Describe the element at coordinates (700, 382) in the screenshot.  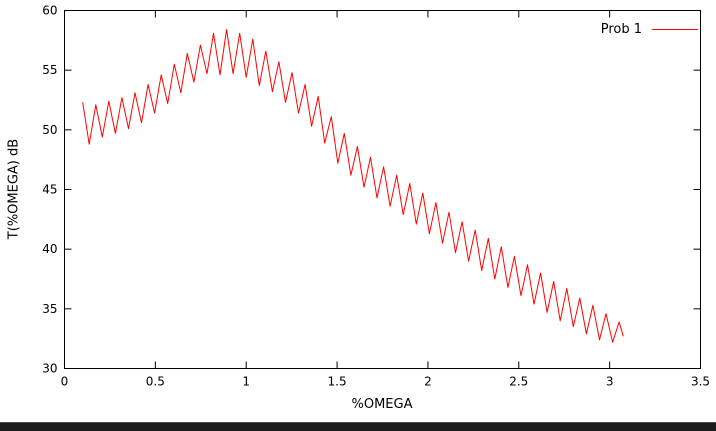
I see `x-tick-label: 3.5` at that location.